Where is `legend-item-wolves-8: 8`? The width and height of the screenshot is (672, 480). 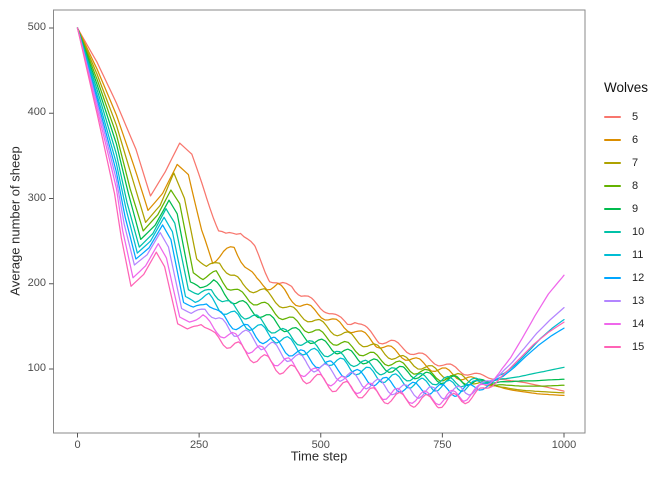
legend-item-wolves-8: 8 is located at coordinates (636, 185).